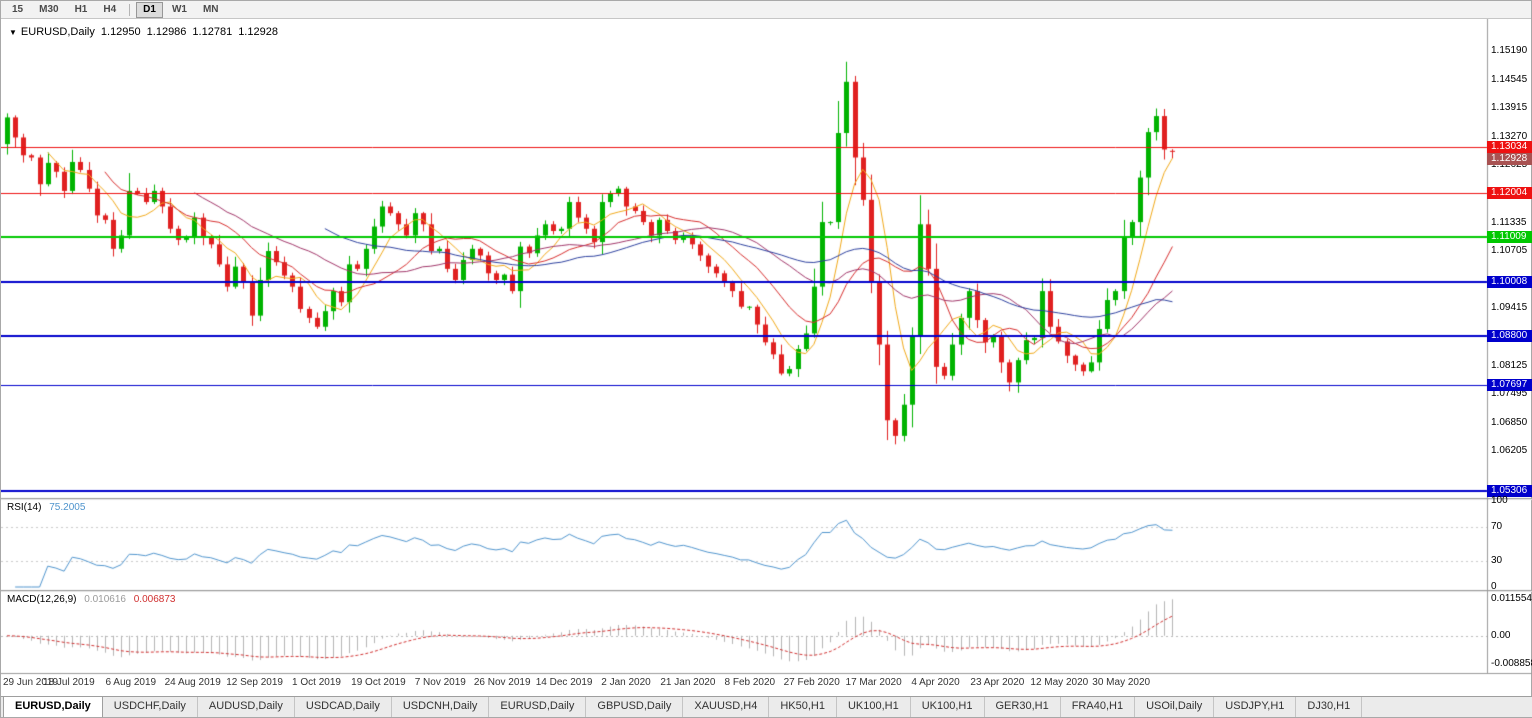 Image resolution: width=1532 pixels, height=718 pixels. Describe the element at coordinates (179, 9) in the screenshot. I see `timeframe-button-w1: W1` at that location.